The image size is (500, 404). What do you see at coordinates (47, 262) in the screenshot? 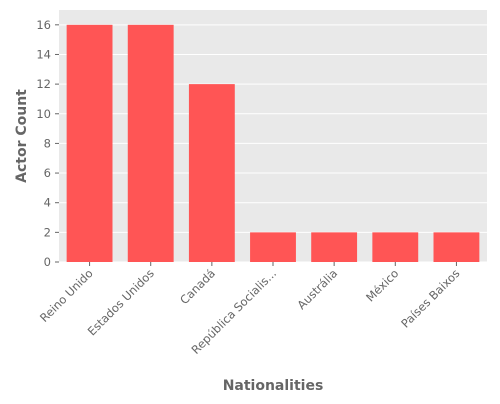
I see `y-tick-label: 0` at bounding box center [47, 262].